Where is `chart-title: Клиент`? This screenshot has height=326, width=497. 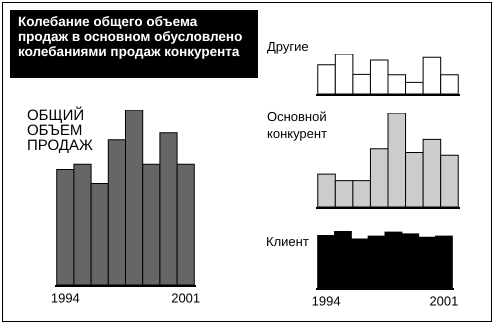
chart-title: Клиент is located at coordinates (287, 241).